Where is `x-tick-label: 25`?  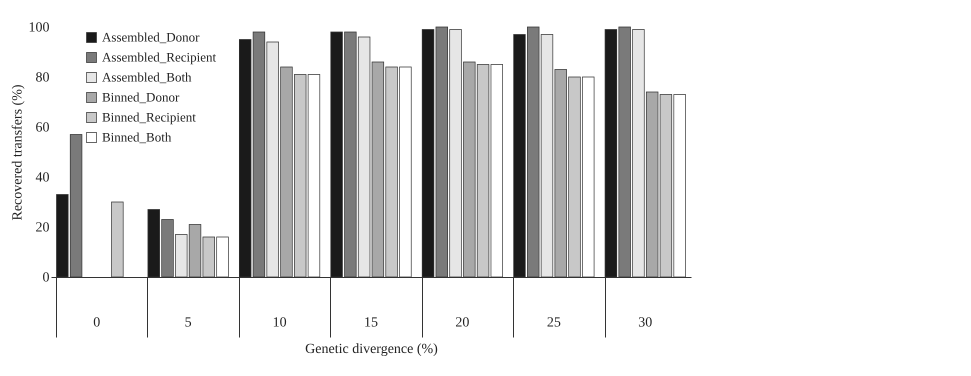 x-tick-label: 25 is located at coordinates (553, 323).